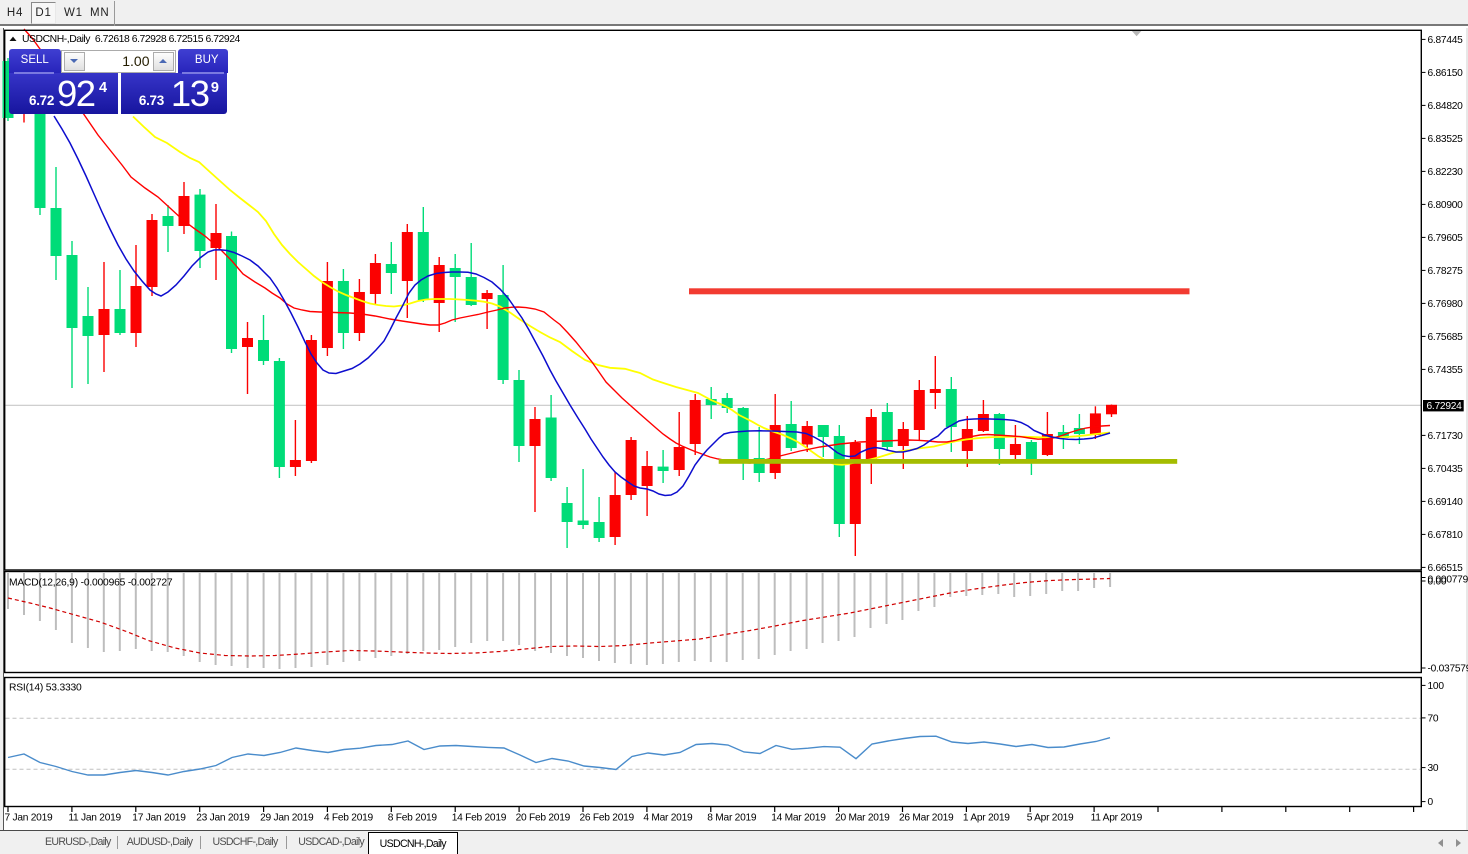  I want to click on svg-text: 23 Jan 2019, so click(223, 818).